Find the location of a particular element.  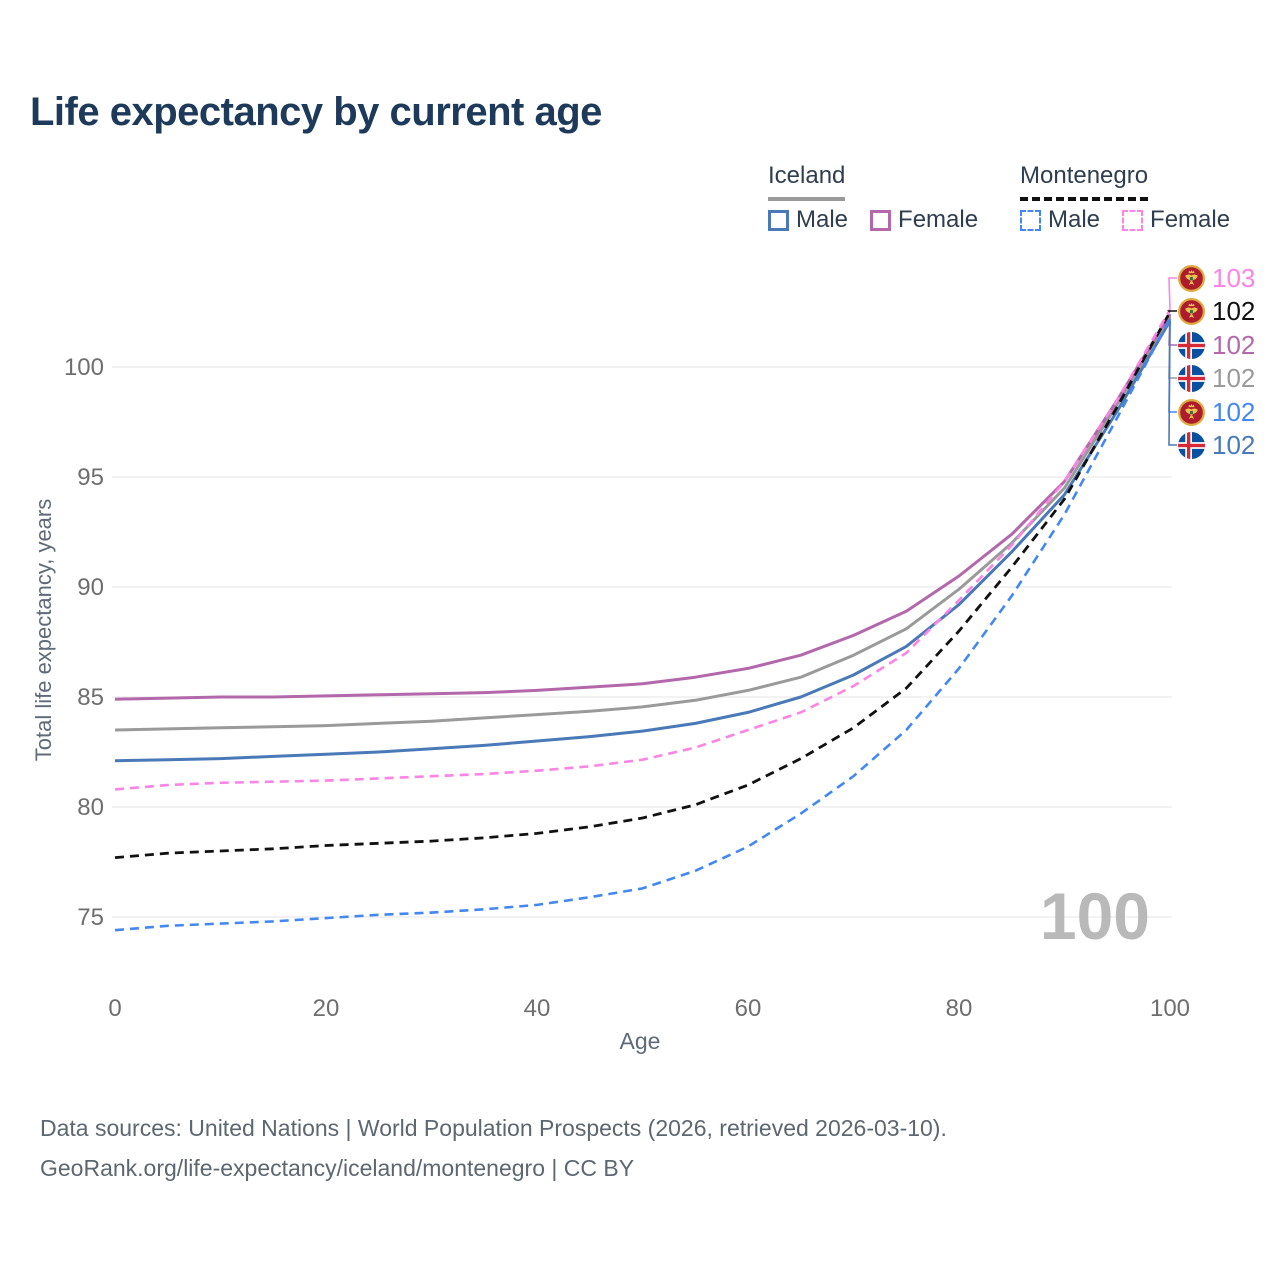

svg-text: 20 is located at coordinates (326, 1008).